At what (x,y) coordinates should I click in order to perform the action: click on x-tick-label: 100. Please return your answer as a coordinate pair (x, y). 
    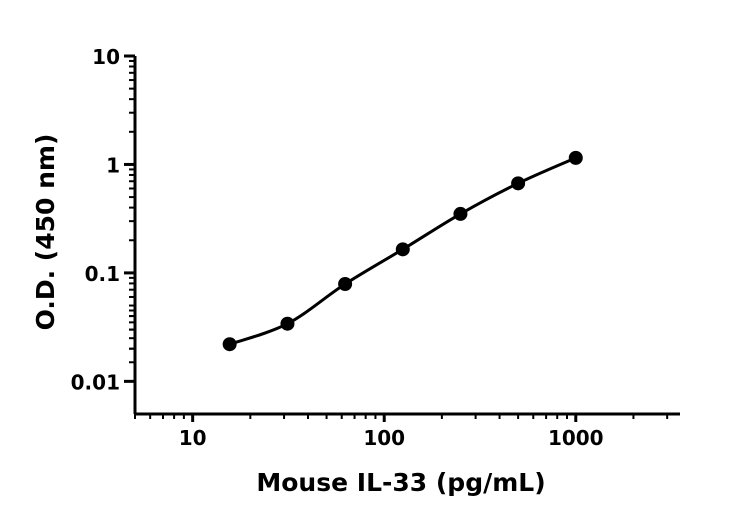
    Looking at the image, I should click on (384, 438).